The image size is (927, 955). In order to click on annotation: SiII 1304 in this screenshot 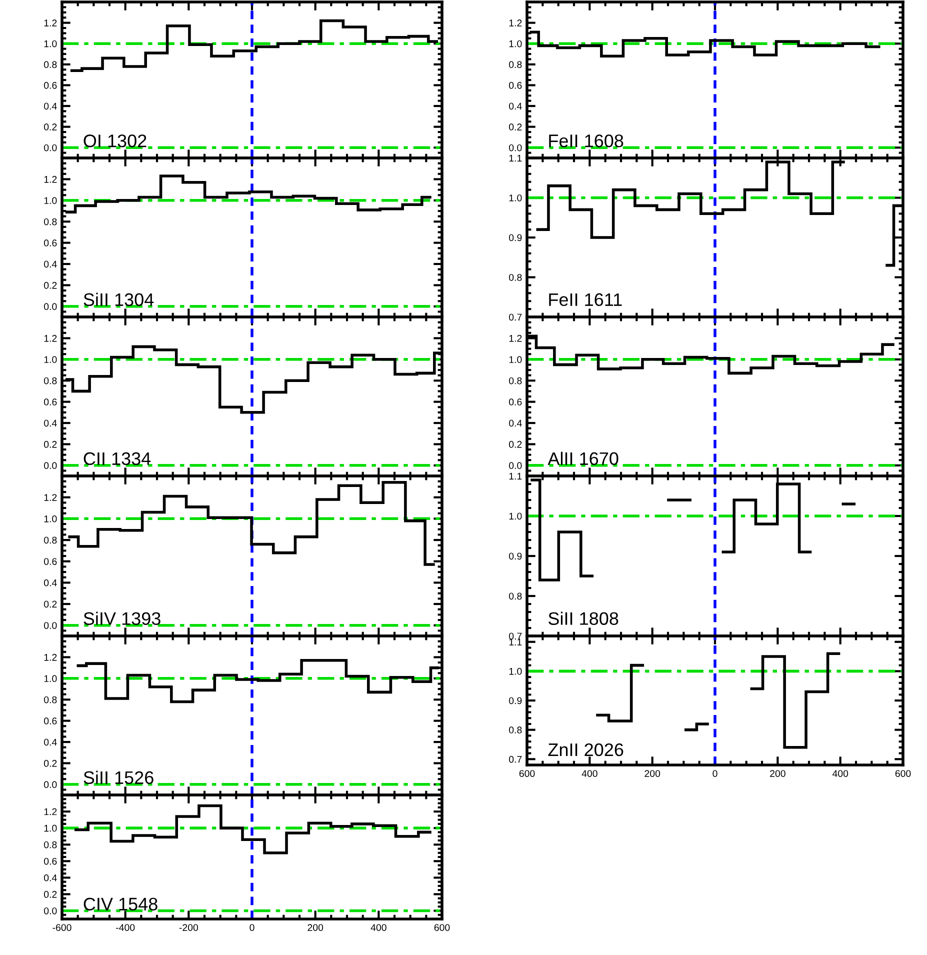, I will do `click(119, 299)`.